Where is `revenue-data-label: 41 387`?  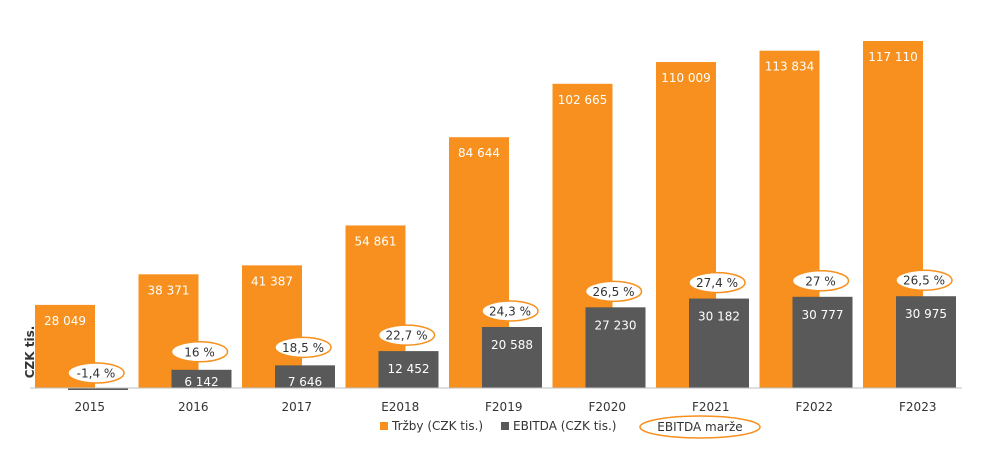
revenue-data-label: 41 387 is located at coordinates (272, 281).